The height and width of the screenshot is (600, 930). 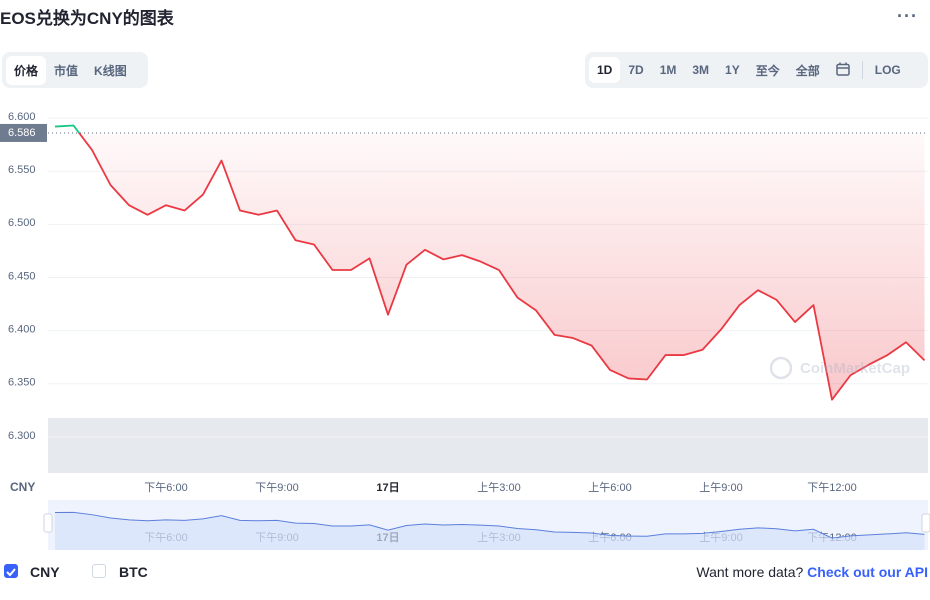 I want to click on api-prompt: Want more data?, so click(x=750, y=572).